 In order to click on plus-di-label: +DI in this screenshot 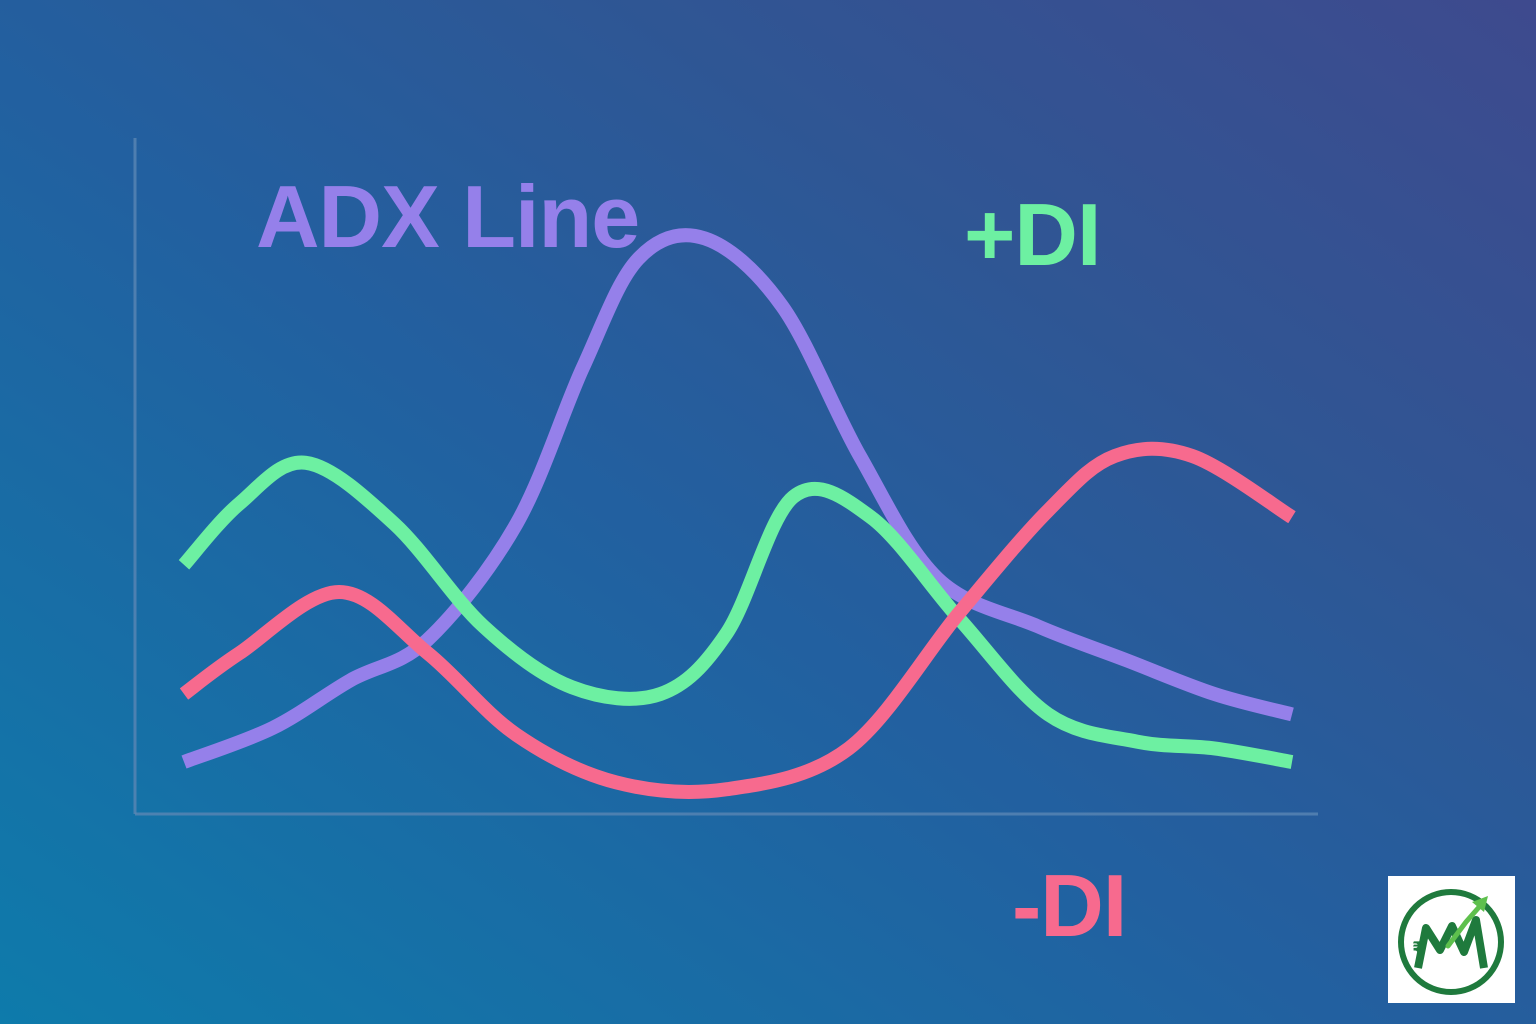, I will do `click(1032, 234)`.